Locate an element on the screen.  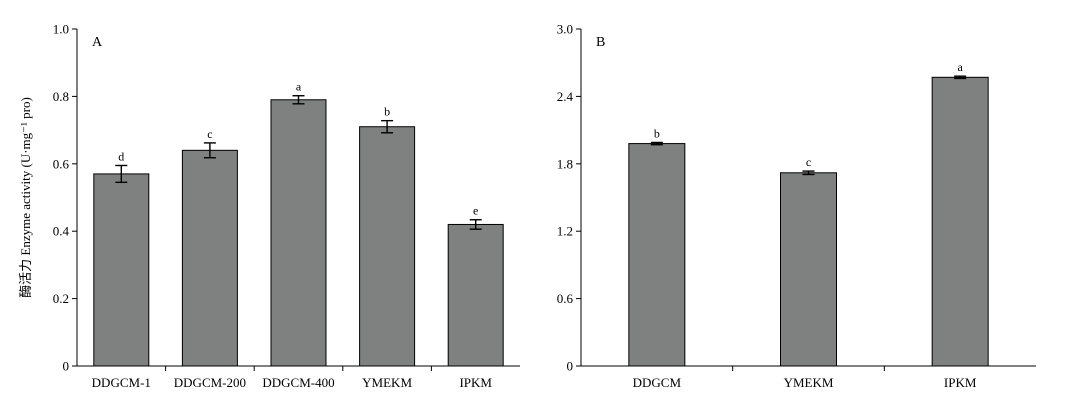
significance-label: d is located at coordinates (121, 156).